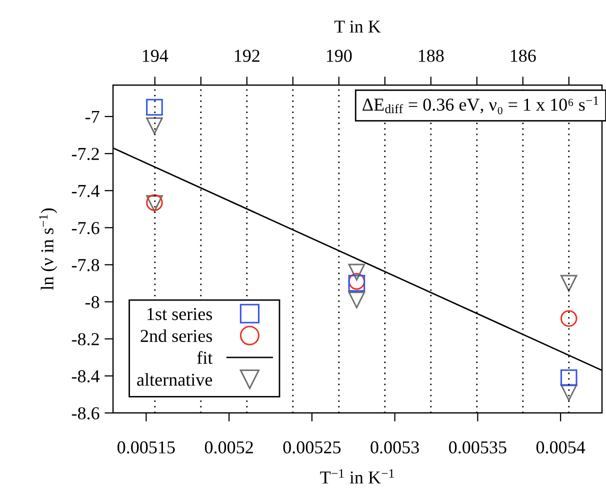  What do you see at coordinates (357, 476) in the screenshot?
I see `x-axis-title: T$^{−1}$ in K$^{−1}$` at bounding box center [357, 476].